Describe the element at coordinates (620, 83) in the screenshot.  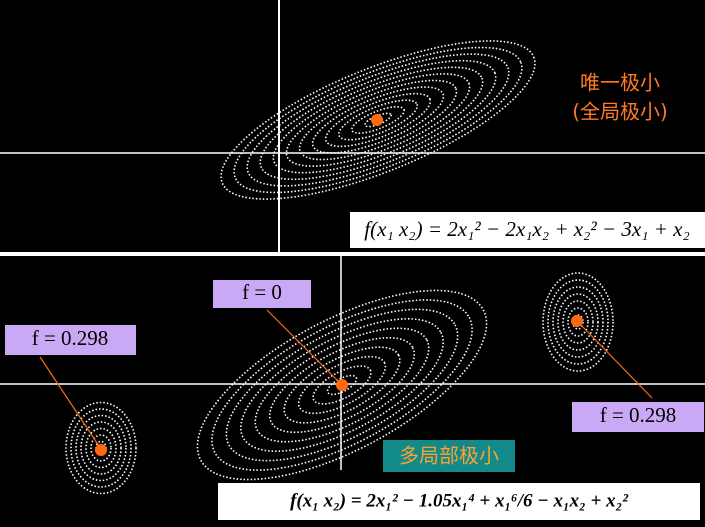
I see `label: 唯一极小` at that location.